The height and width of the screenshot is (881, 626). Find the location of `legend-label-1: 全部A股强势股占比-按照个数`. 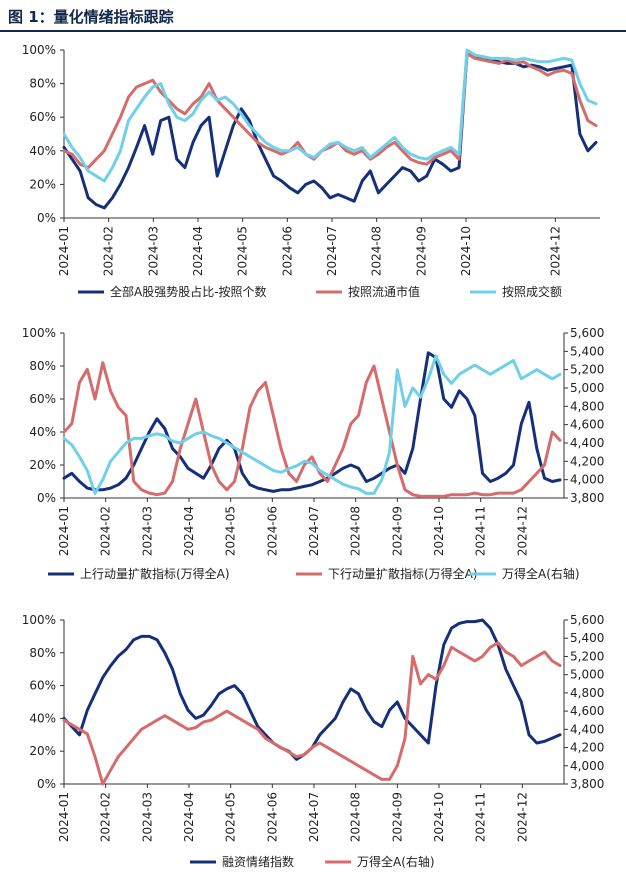

legend-label-1: 全部A股强势股占比-按照个数 is located at coordinates (188, 291).